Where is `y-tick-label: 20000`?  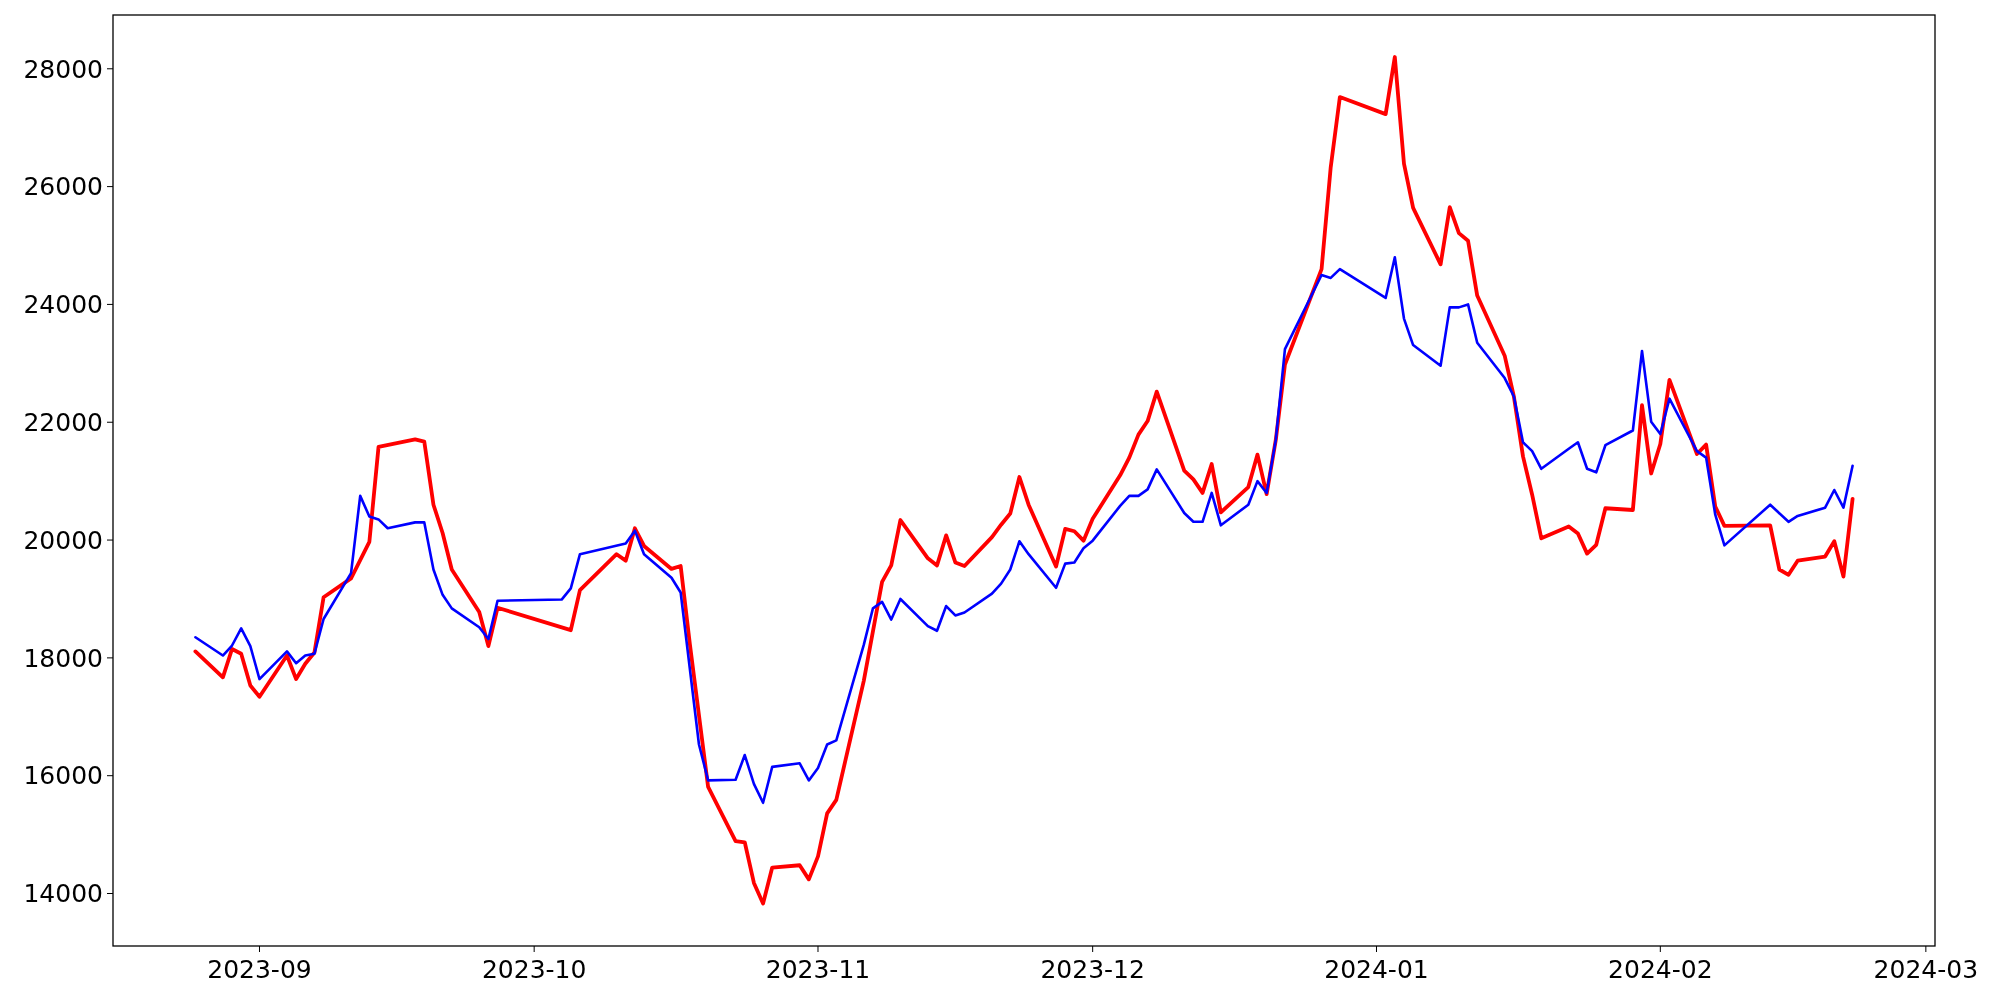 y-tick-label: 20000 is located at coordinates (63, 540).